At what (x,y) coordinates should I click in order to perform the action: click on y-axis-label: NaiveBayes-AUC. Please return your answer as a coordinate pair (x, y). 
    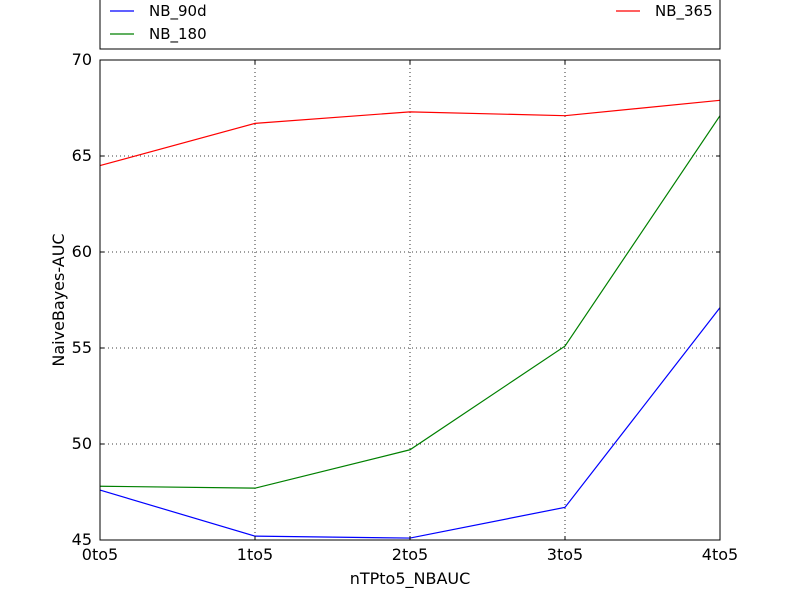
    Looking at the image, I should click on (58, 299).